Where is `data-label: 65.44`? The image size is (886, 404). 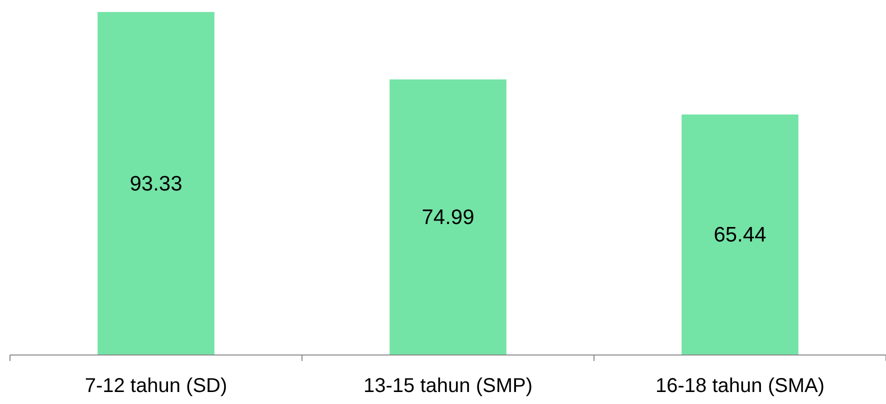
data-label: 65.44 is located at coordinates (740, 235).